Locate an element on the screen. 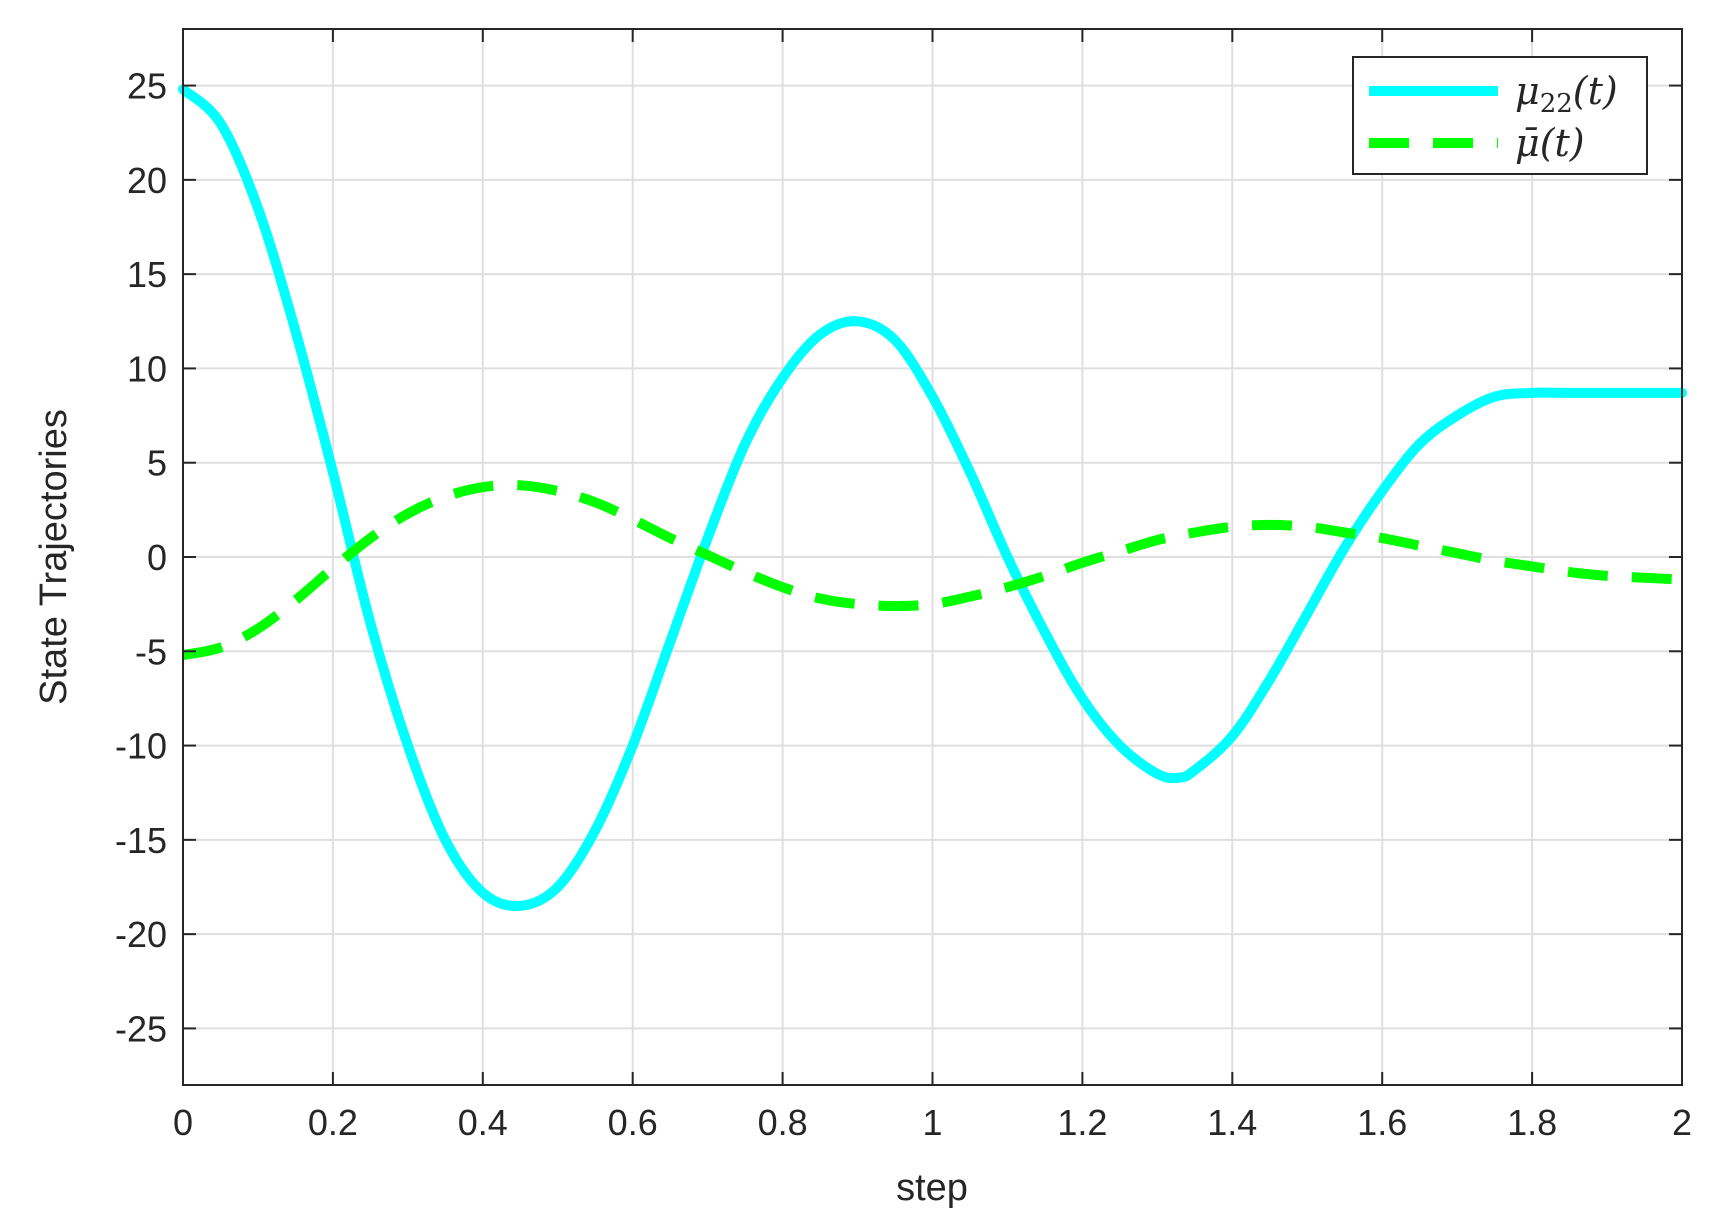 Image resolution: width=1710 pixels, height=1230 pixels. x-tick-label: 0.6 is located at coordinates (633, 1122).